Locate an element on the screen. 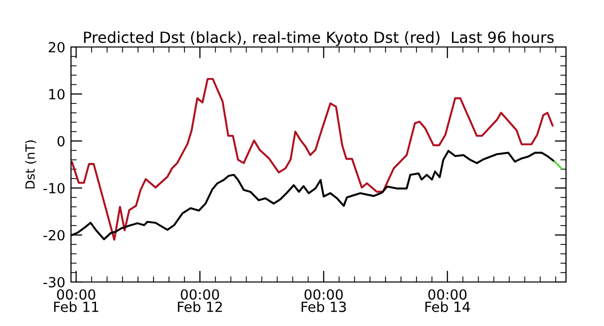 Image resolution: width=604 pixels, height=326 pixels. x-tick-label: 00:00 Feb 13 is located at coordinates (324, 300).